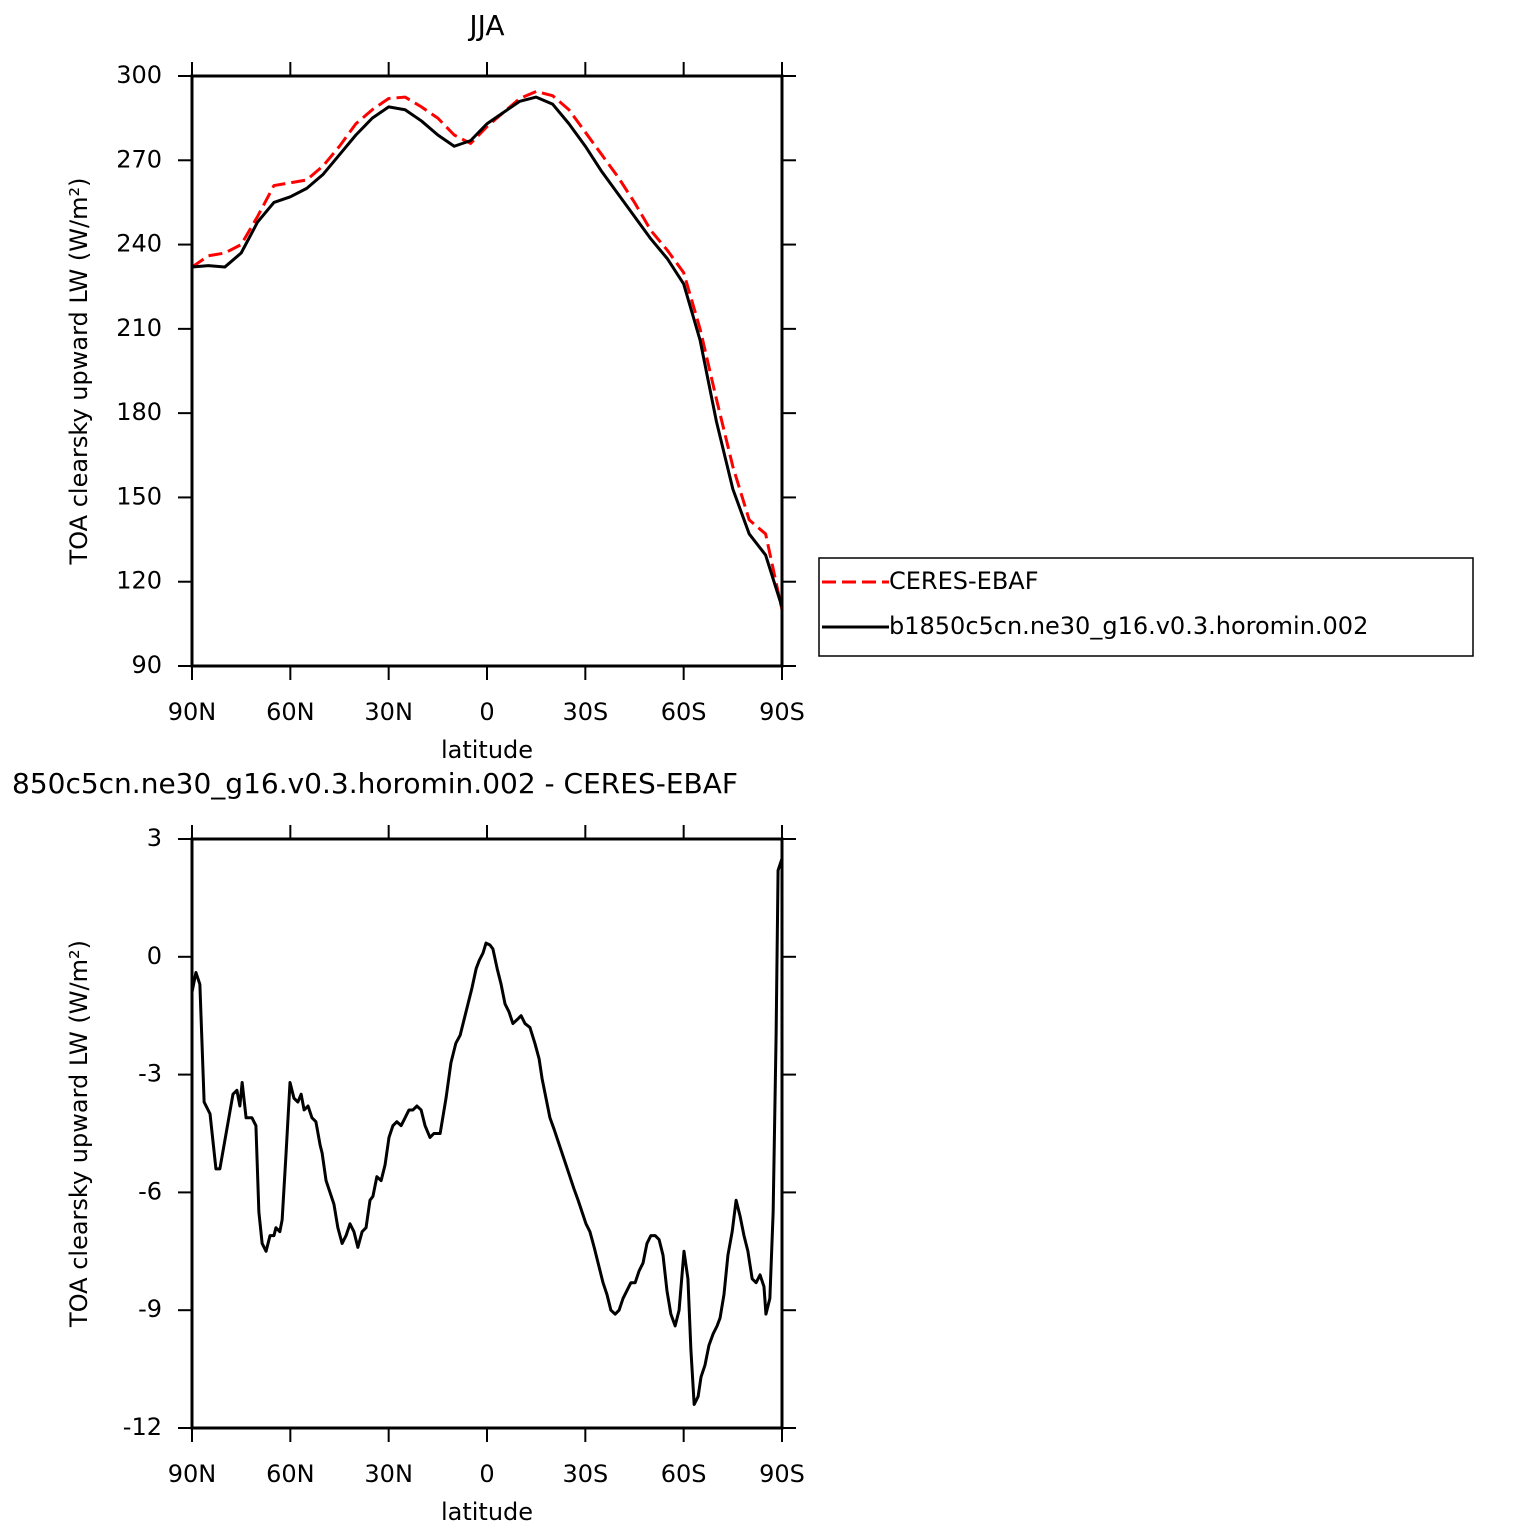 The width and height of the screenshot is (1535, 1535). What do you see at coordinates (139, 496) in the screenshot?
I see `y-tick-label: 150` at bounding box center [139, 496].